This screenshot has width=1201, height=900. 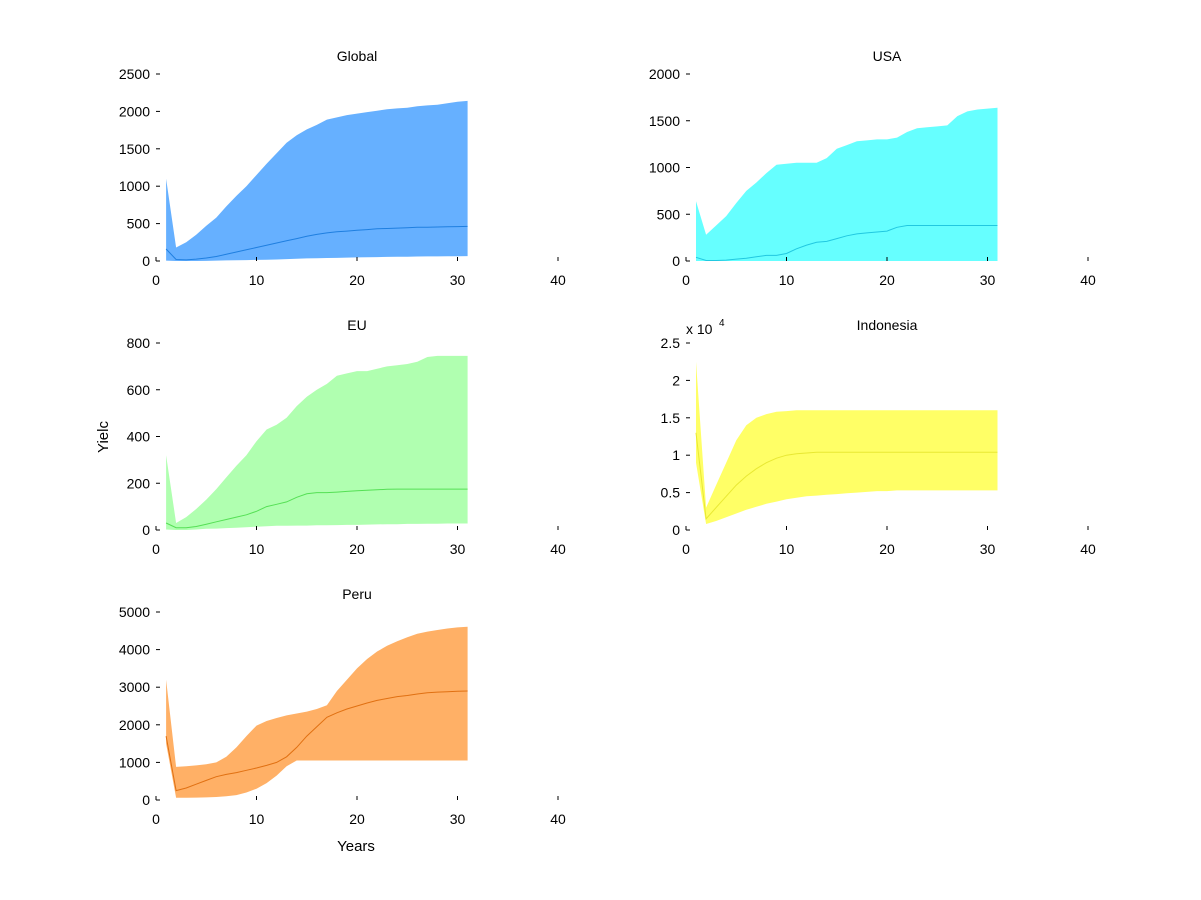 What do you see at coordinates (316, 741) in the screenshot?
I see `median-line-peru` at bounding box center [316, 741].